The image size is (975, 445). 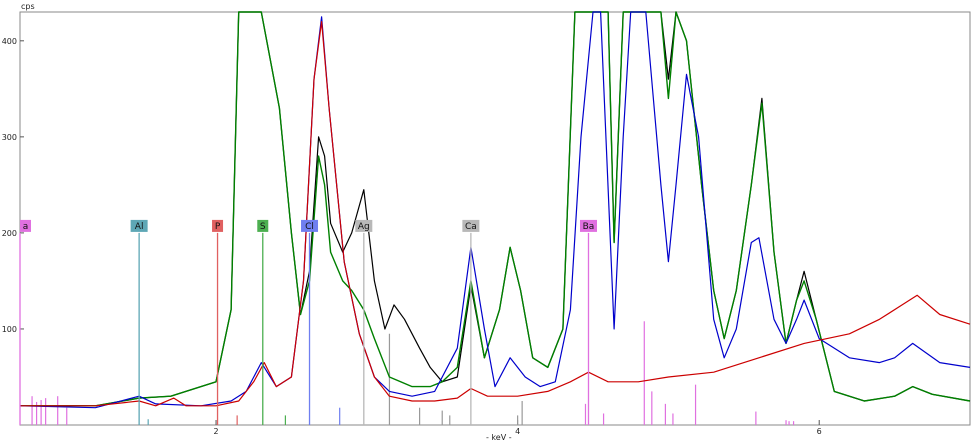 What do you see at coordinates (9, 329) in the screenshot?
I see `y-tick-label: 100` at bounding box center [9, 329].